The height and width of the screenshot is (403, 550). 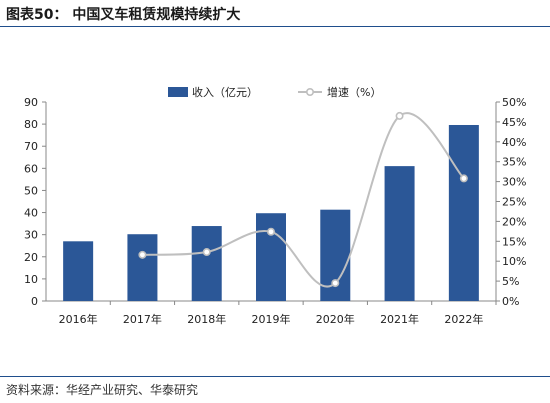 I want to click on source-note: 资料来源：华经产业研究、华泰研究, so click(x=102, y=390).